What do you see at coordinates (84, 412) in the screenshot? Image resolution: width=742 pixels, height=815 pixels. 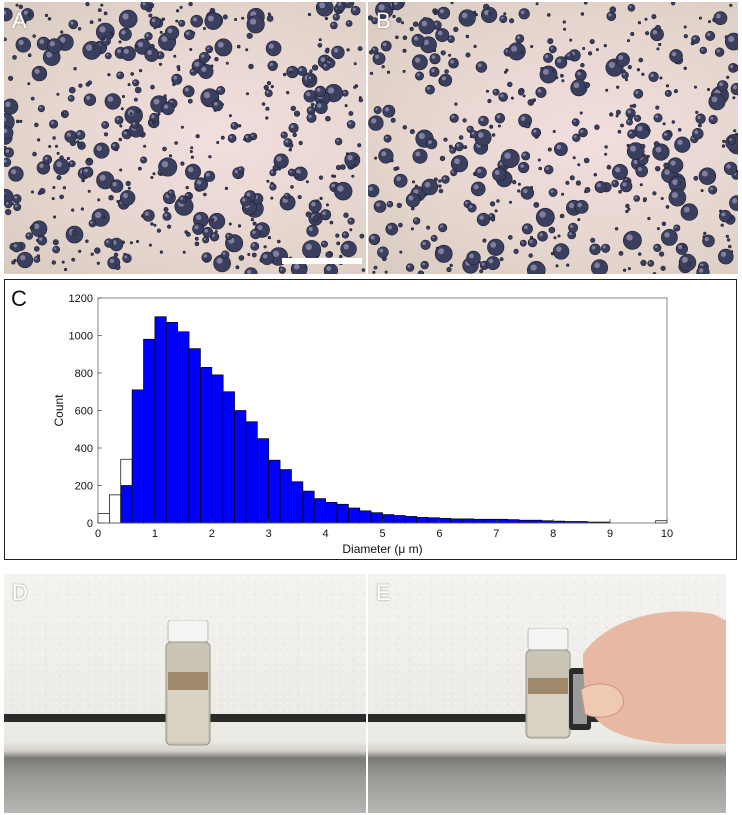 I see `y-tick-label: 600` at bounding box center [84, 412].